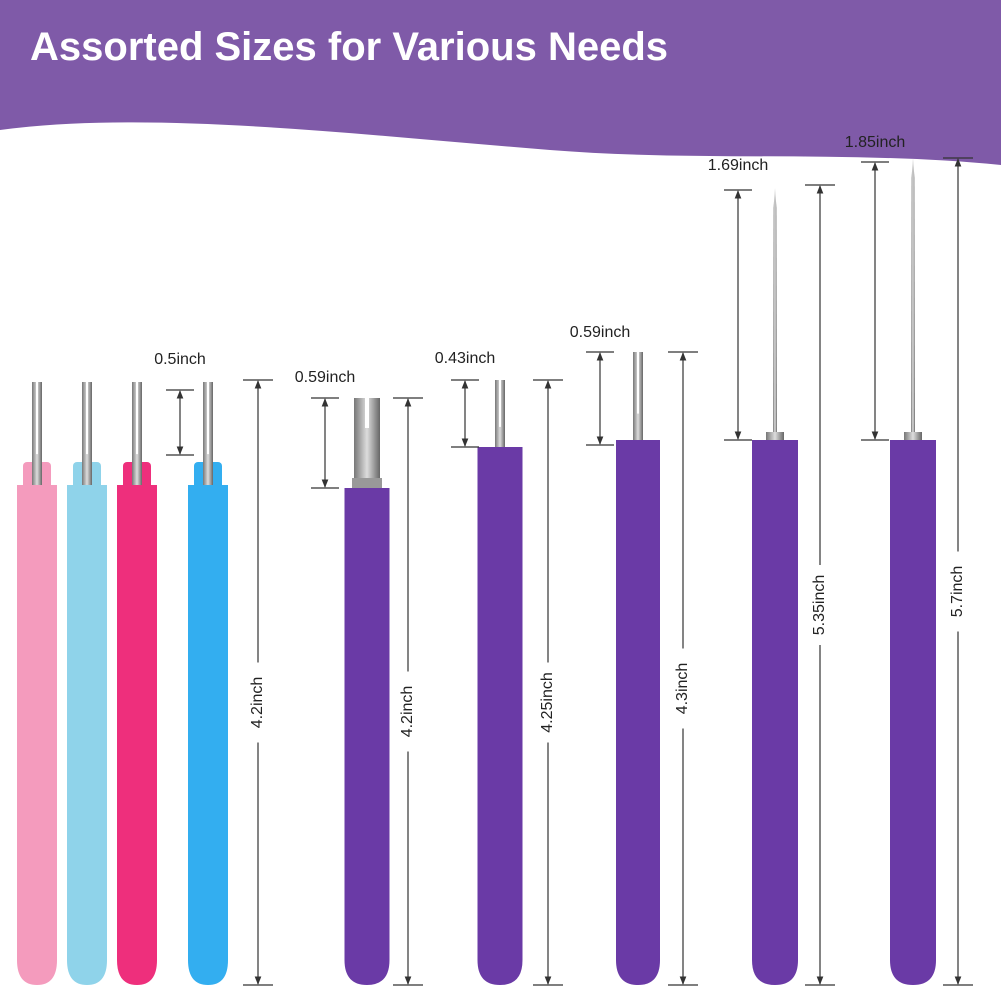 Image resolution: width=1001 pixels, height=1001 pixels. Describe the element at coordinates (180, 359) in the screenshot. I see `tip-length-label: 0.5inch` at that location.